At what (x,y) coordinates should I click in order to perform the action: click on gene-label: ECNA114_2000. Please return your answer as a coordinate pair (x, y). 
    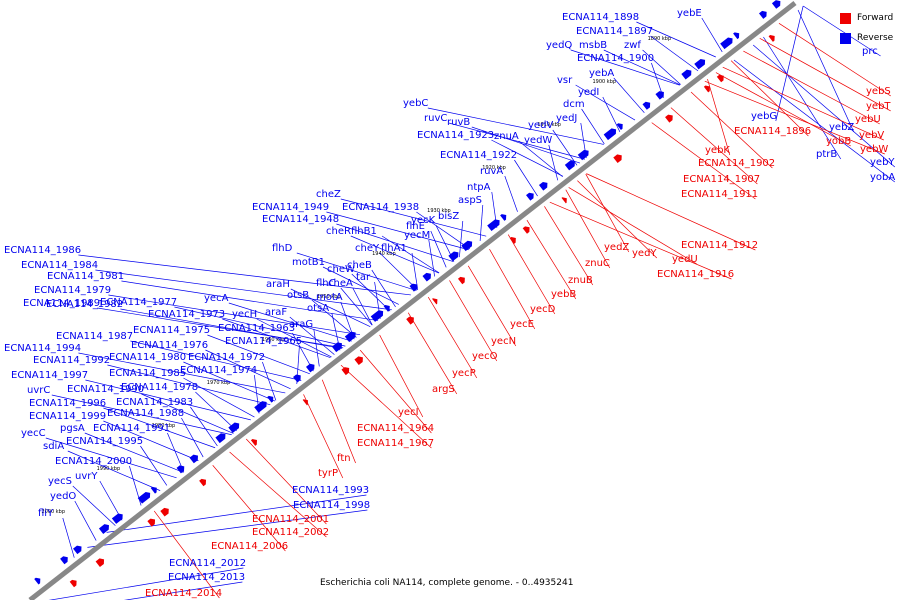
    Looking at the image, I should click on (93, 461).